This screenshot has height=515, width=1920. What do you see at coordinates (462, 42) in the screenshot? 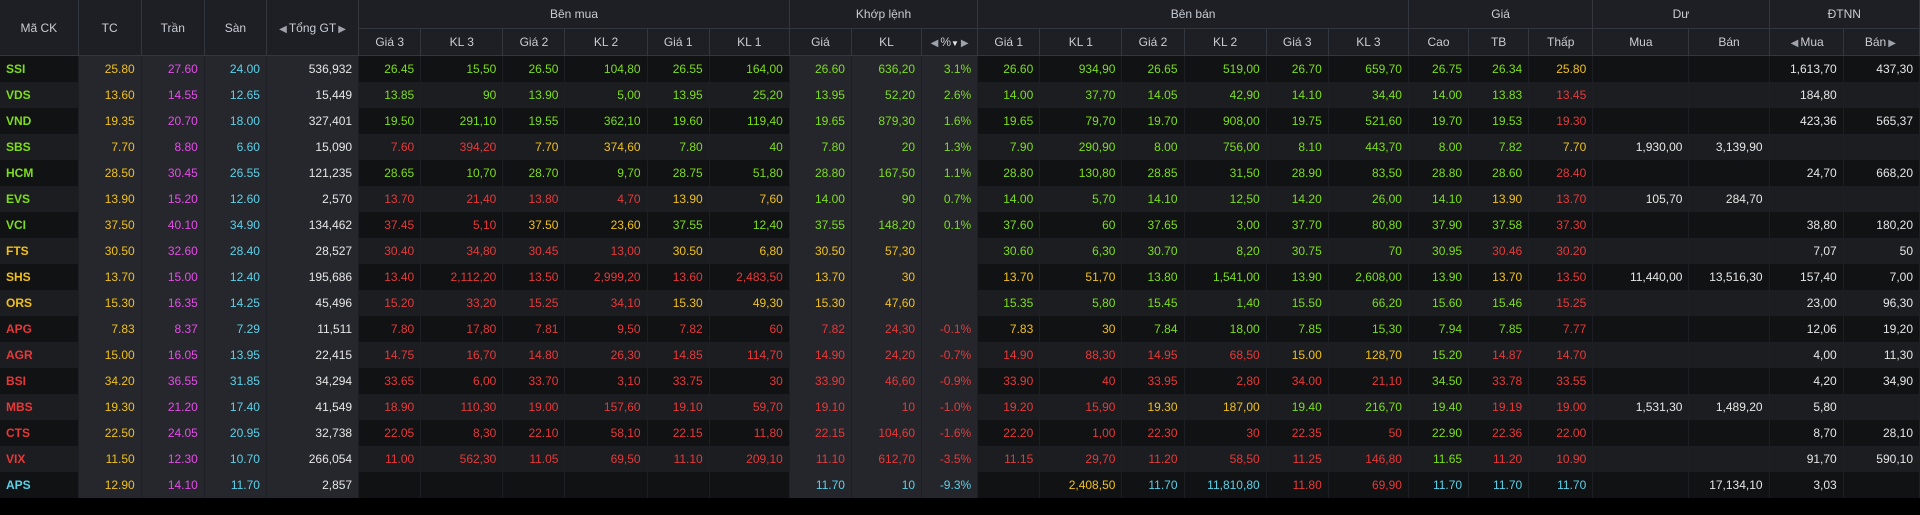
I see `col-header-buy-vol-3: KL 3` at bounding box center [462, 42].